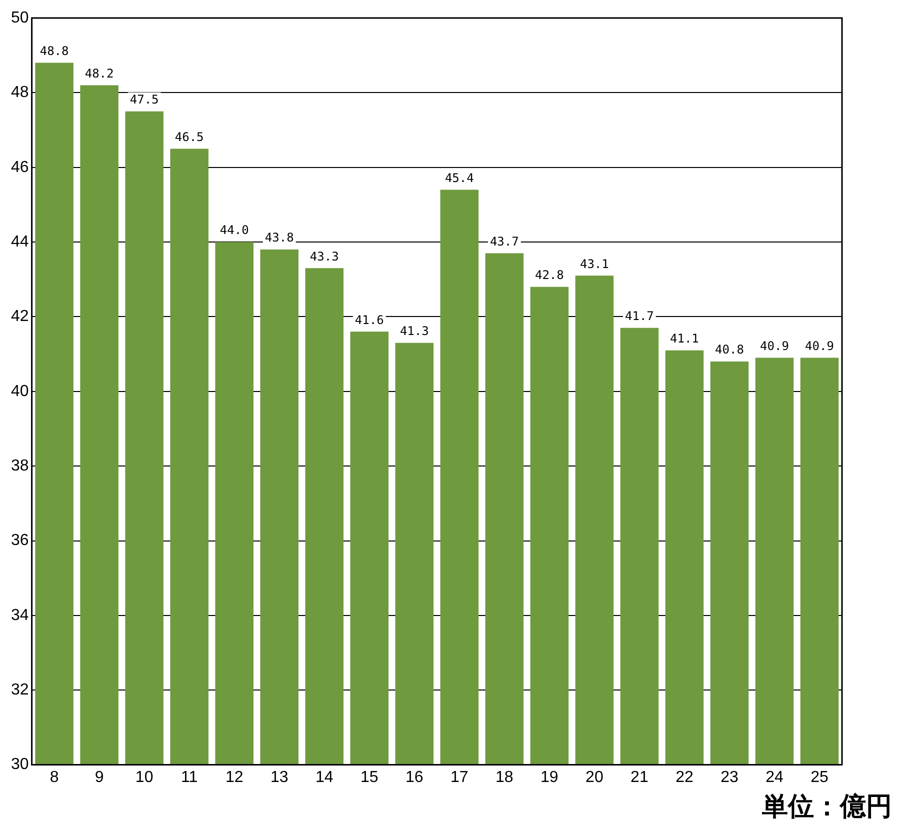 This screenshot has height=826, width=898. What do you see at coordinates (549, 777) in the screenshot?
I see `x-tick-label: 19` at bounding box center [549, 777].